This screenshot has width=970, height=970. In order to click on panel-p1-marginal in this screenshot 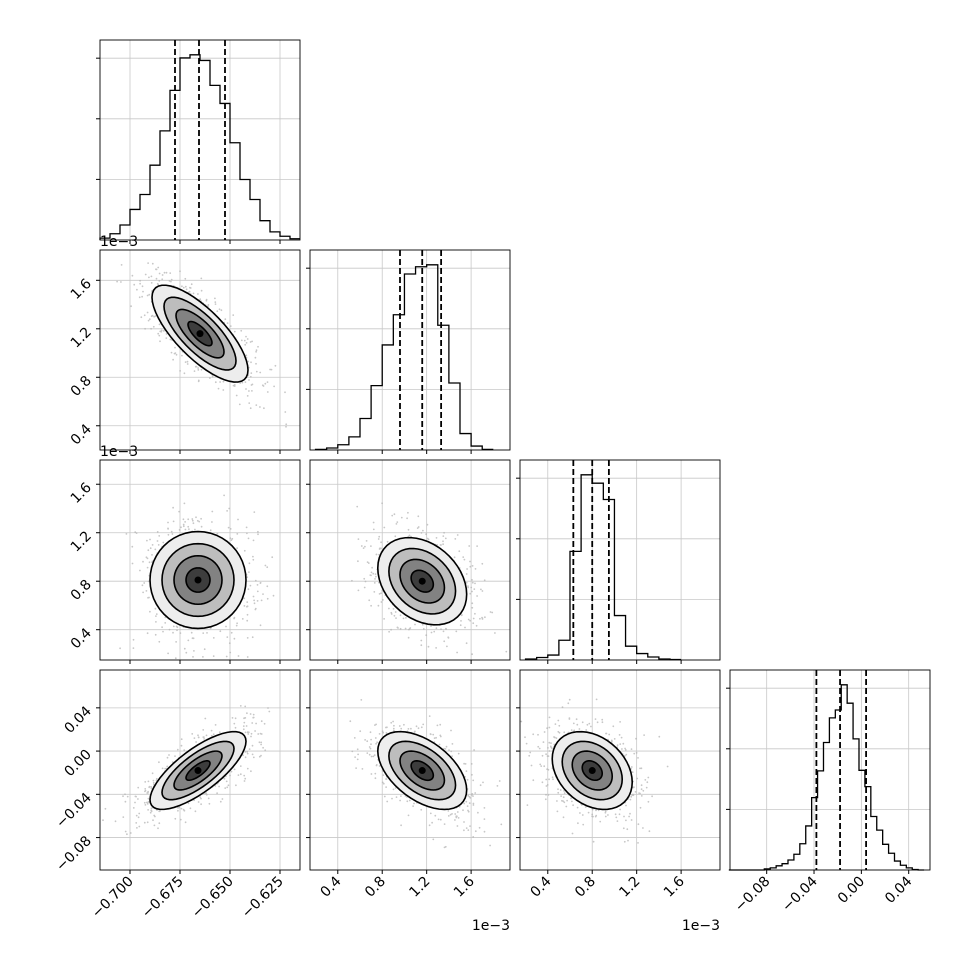, I will do `click(408, 351)`.